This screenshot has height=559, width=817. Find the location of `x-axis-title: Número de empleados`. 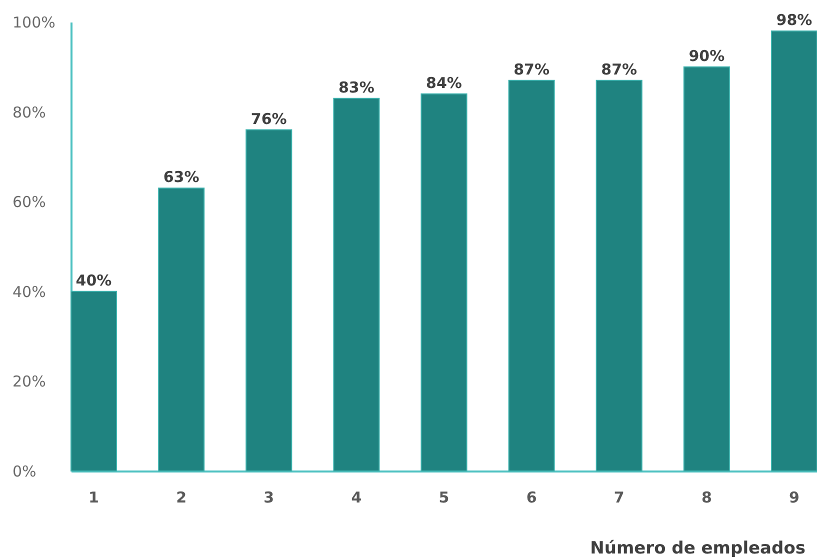

x-axis-title: Número de empleados is located at coordinates (698, 548).